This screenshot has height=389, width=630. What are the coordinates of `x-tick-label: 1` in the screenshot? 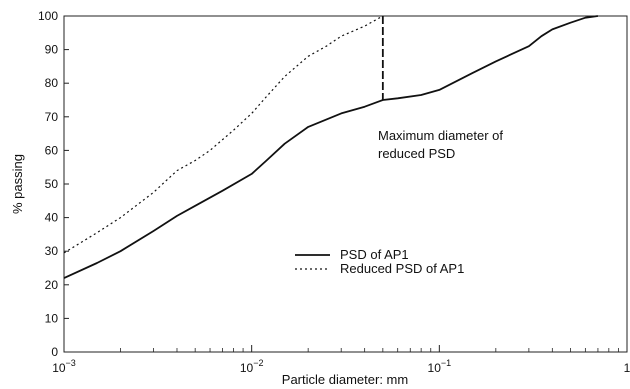 It's located at (627, 368).